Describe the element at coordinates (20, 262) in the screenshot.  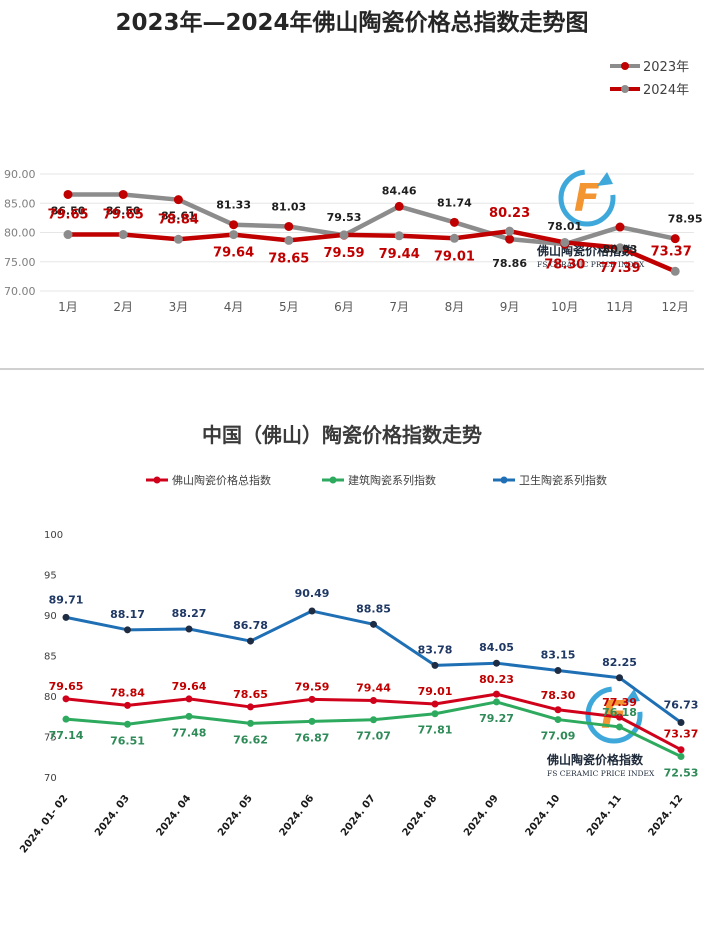
I see `chart1-ytick-label: 75.00` at that location.